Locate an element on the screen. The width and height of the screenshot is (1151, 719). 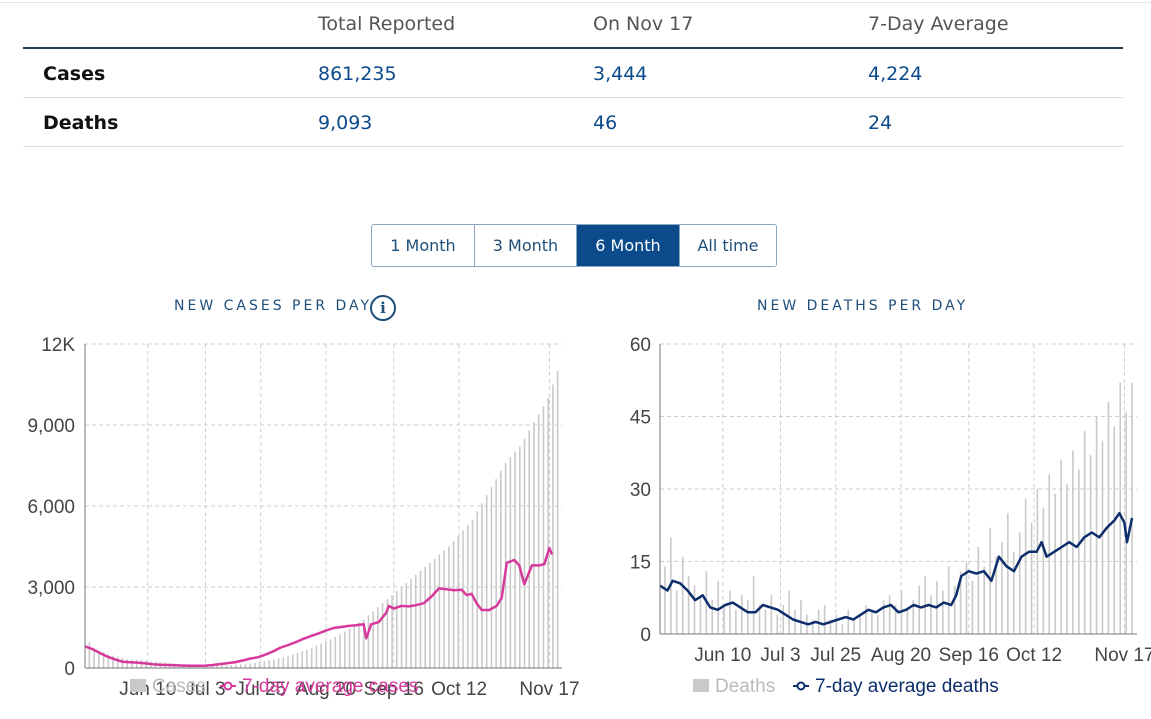
time-range-selector: 1 Month 3 Month 6 Month All time is located at coordinates (574, 245).